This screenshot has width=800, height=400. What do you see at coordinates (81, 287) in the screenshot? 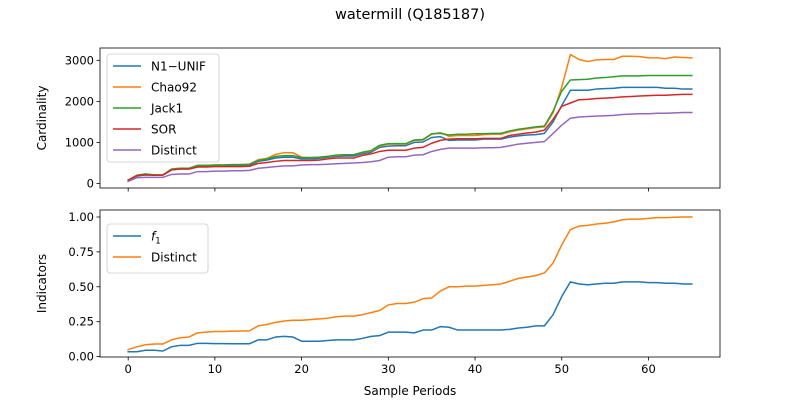
I see `y-tick-label: 0.50` at bounding box center [81, 287].